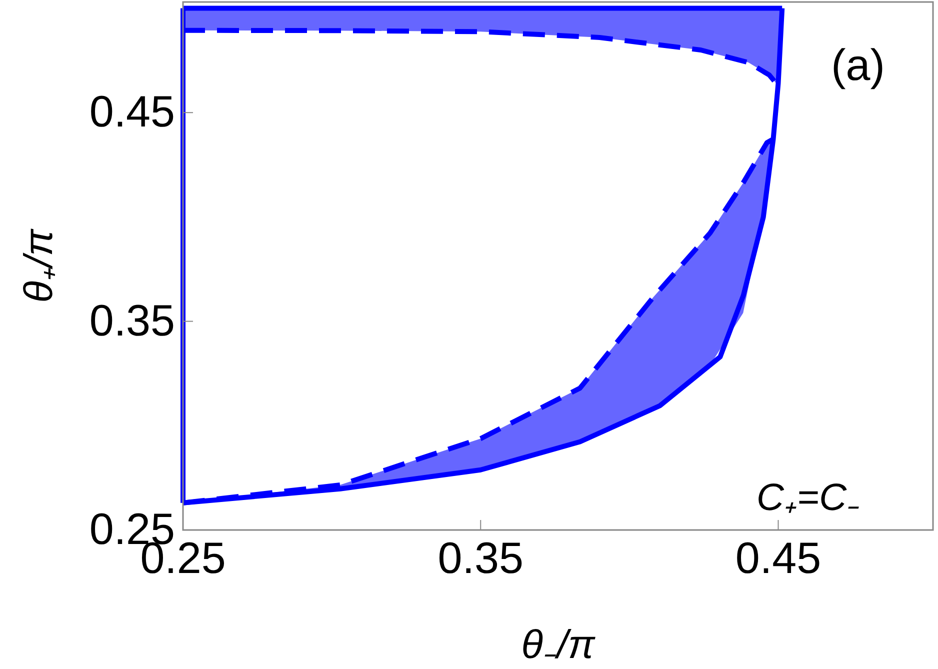 The height and width of the screenshot is (669, 938). Describe the element at coordinates (132, 321) in the screenshot. I see `y-tick-label: 0.35` at that location.